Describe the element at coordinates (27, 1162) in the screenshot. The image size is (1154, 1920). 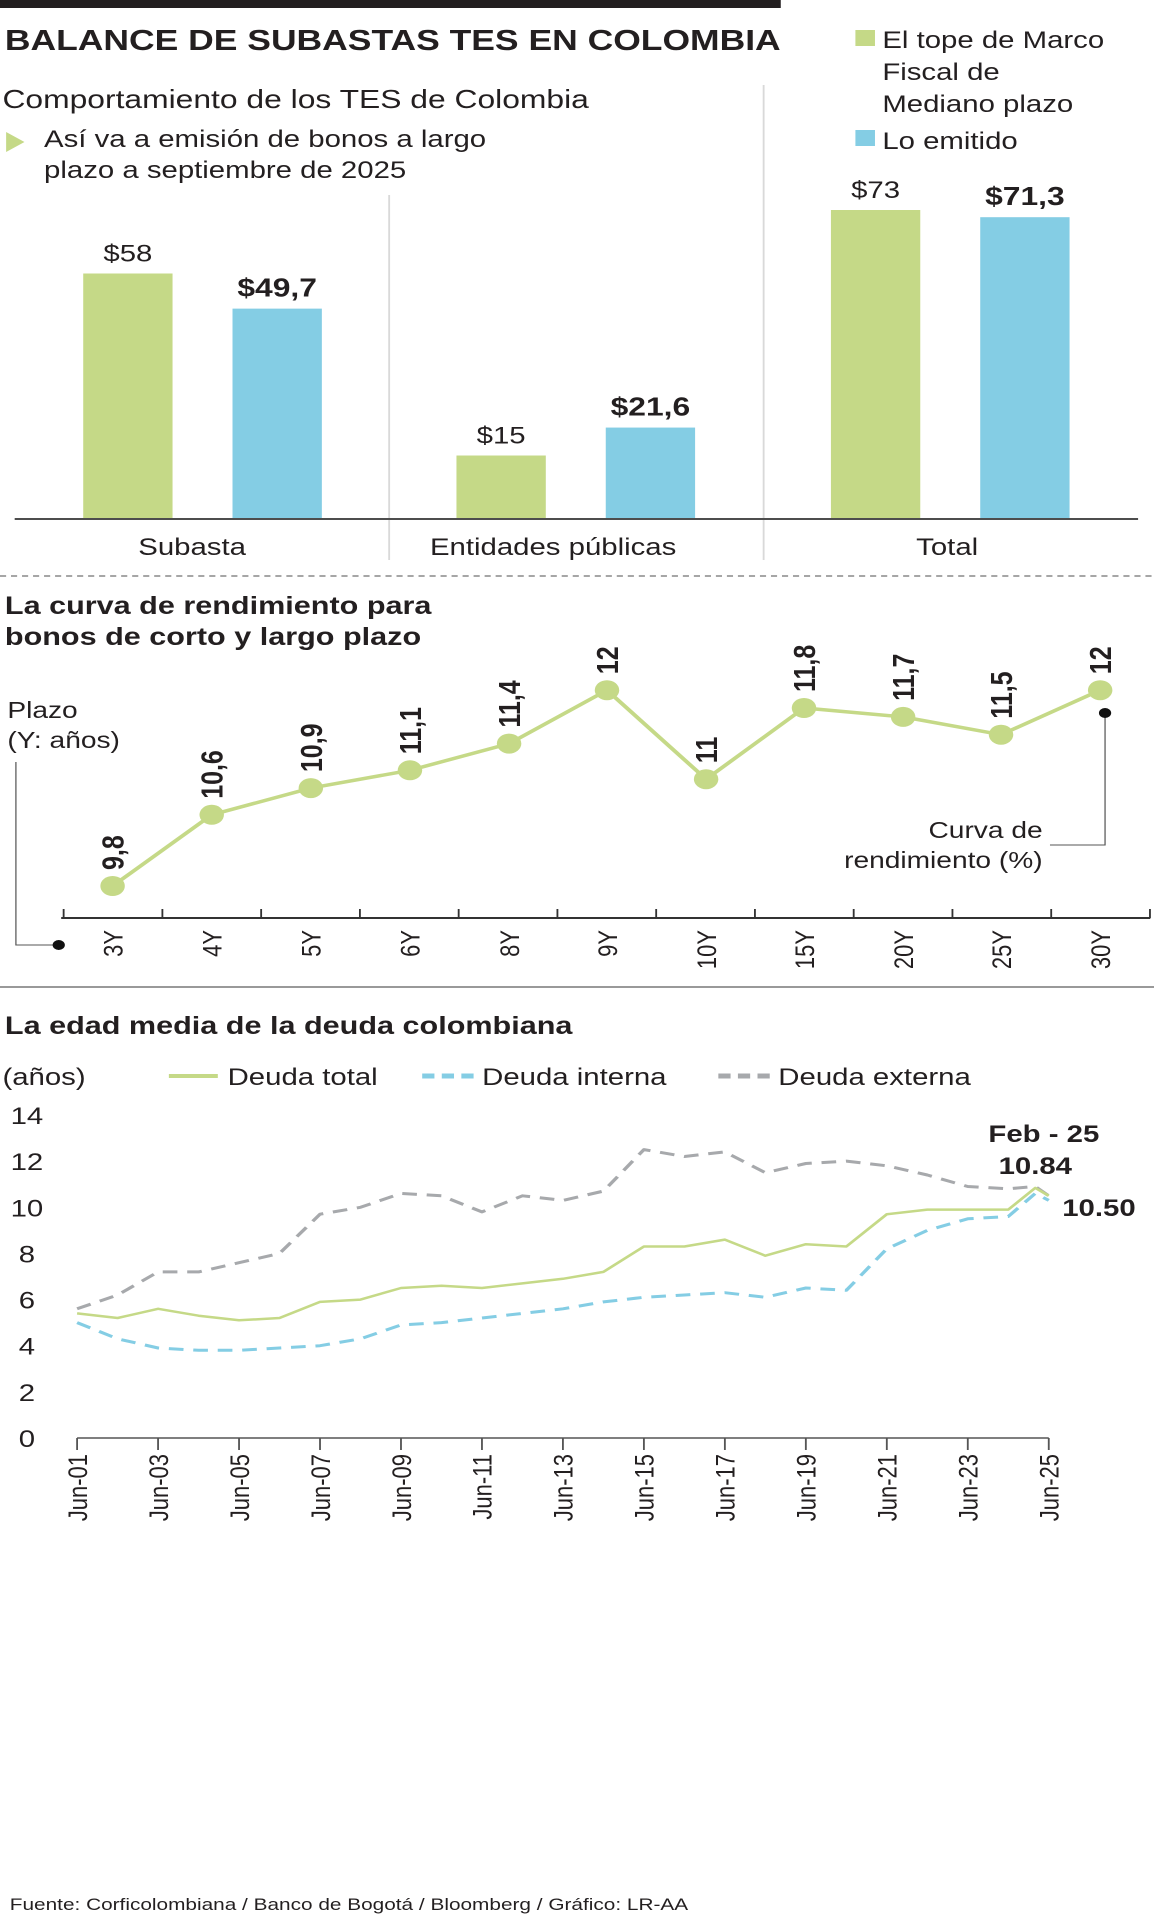
I see `y-tick-label: 12` at that location.